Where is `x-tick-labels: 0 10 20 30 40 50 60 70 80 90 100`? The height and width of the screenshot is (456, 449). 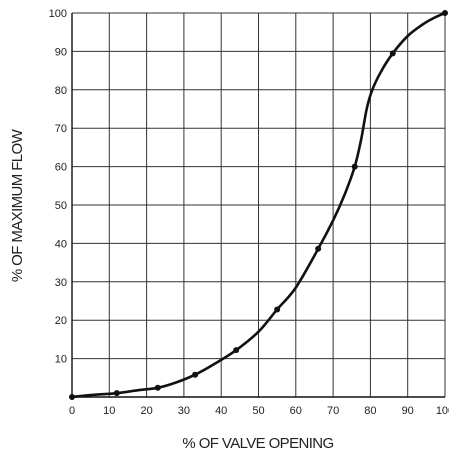
x-tick-labels: 0 10 20 30 40 50 60 70 80 90 100 is located at coordinates (259, 411).